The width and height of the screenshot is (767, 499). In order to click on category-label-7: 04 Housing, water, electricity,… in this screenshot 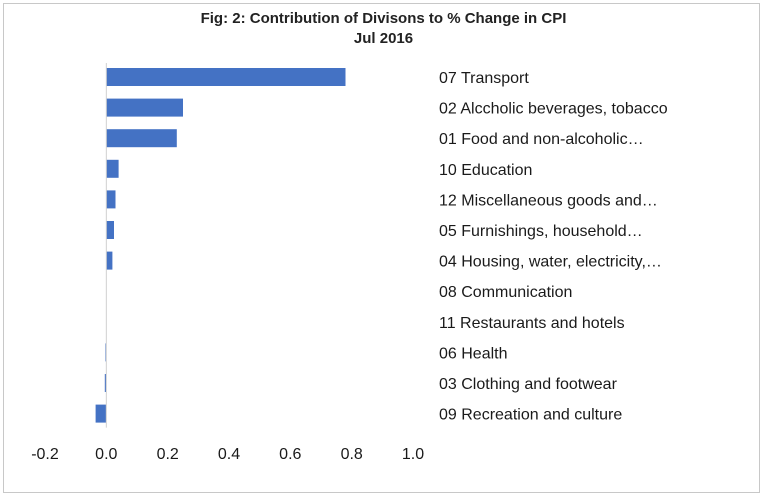, I will do `click(550, 262)`.